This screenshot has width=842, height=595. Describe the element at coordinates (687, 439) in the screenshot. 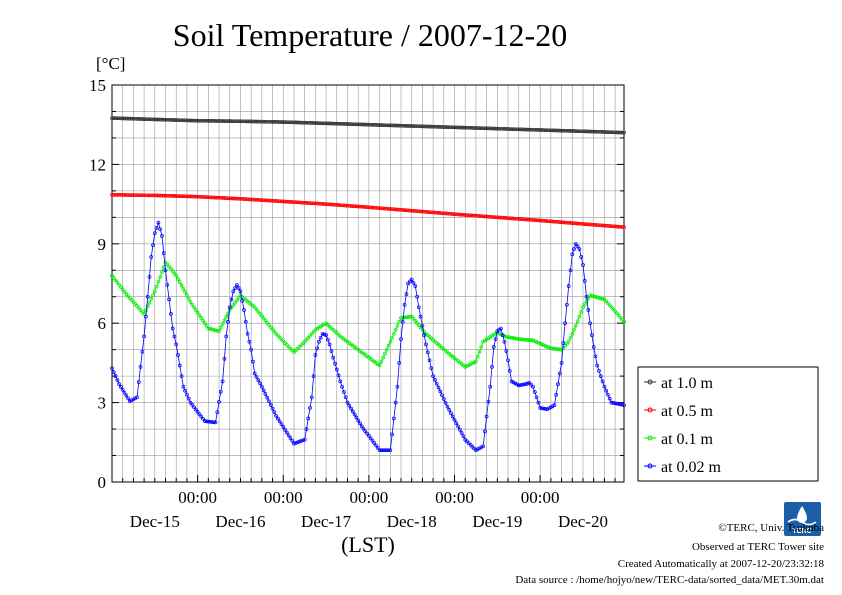

I see `legend-label: at 0.1 m` at that location.